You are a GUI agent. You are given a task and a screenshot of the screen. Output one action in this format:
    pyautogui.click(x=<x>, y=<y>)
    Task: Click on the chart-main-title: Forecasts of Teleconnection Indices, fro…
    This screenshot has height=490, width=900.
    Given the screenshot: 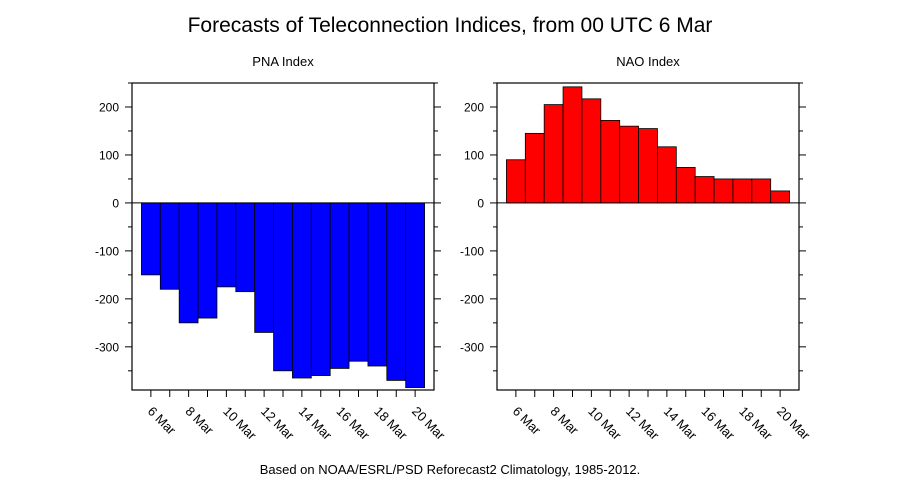 What is the action you would take?
    pyautogui.click(x=450, y=25)
    